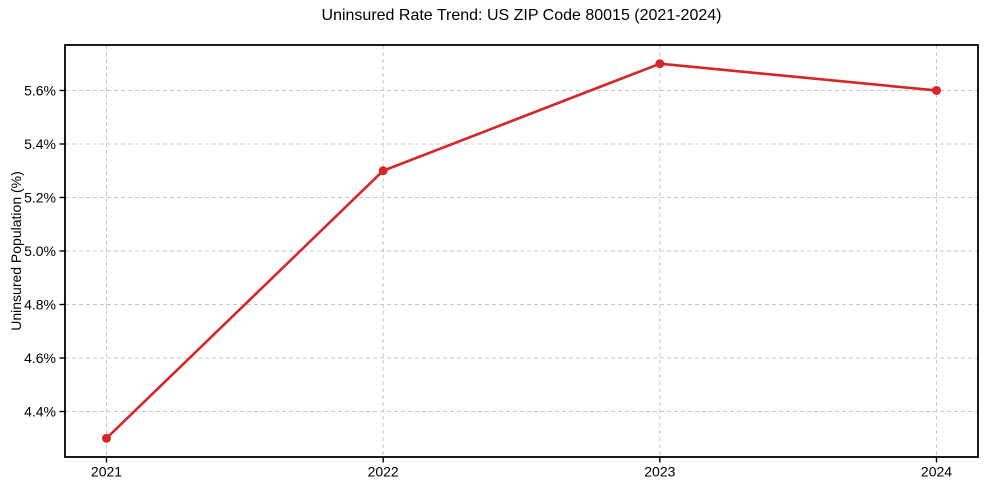 This screenshot has height=490, width=989. What do you see at coordinates (40, 358) in the screenshot?
I see `y-tick-label: 4.6%` at bounding box center [40, 358].